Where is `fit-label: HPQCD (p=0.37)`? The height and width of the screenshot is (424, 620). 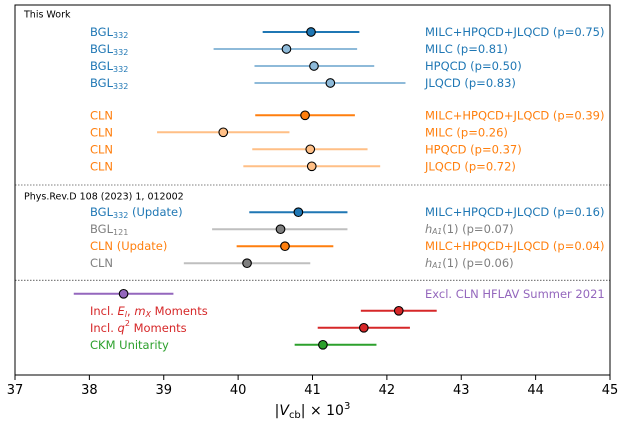 fit-label: HPQCD (p=0.37) is located at coordinates (473, 149).